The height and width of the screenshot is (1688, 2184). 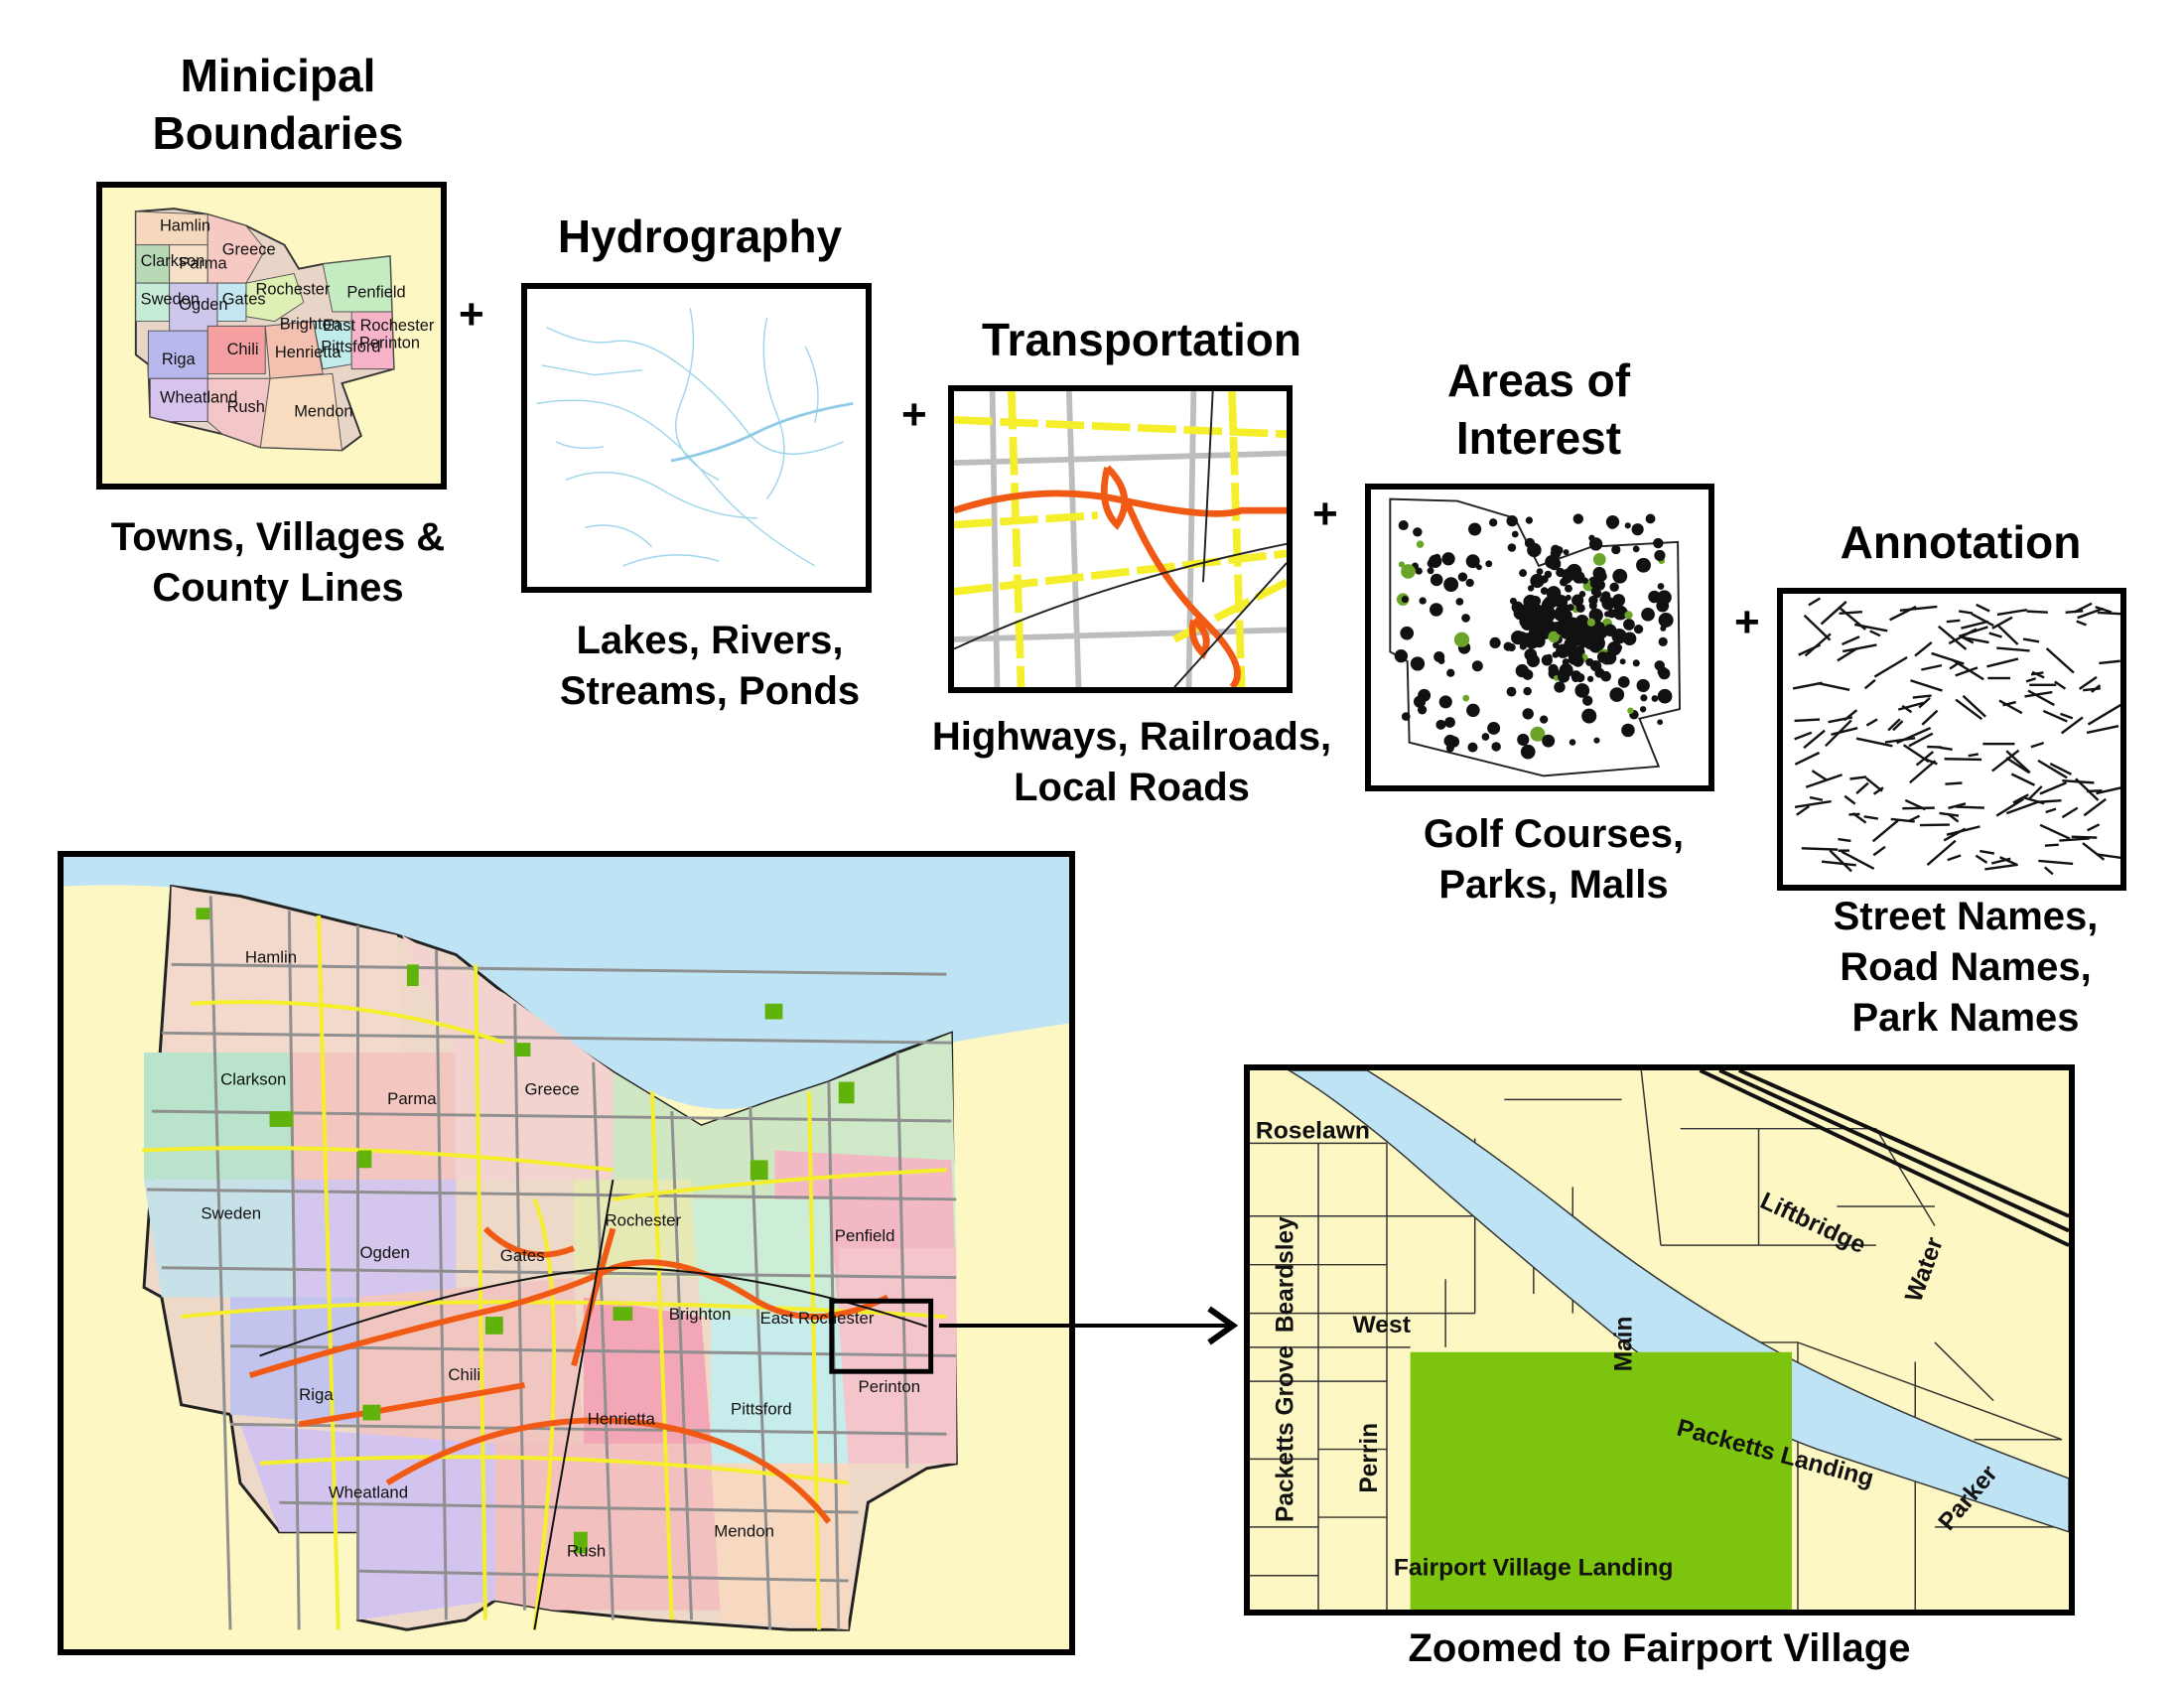 I want to click on annotation-caption: Street Names, Road Names, Park Names, so click(x=1966, y=968).